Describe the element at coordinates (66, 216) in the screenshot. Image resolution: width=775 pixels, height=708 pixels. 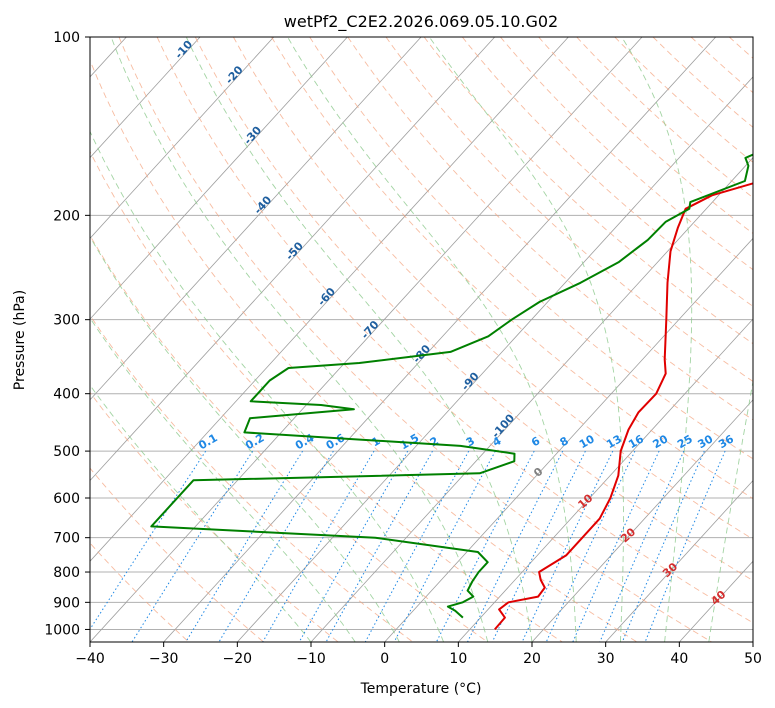
I see `y-tick-label: 200` at that location.